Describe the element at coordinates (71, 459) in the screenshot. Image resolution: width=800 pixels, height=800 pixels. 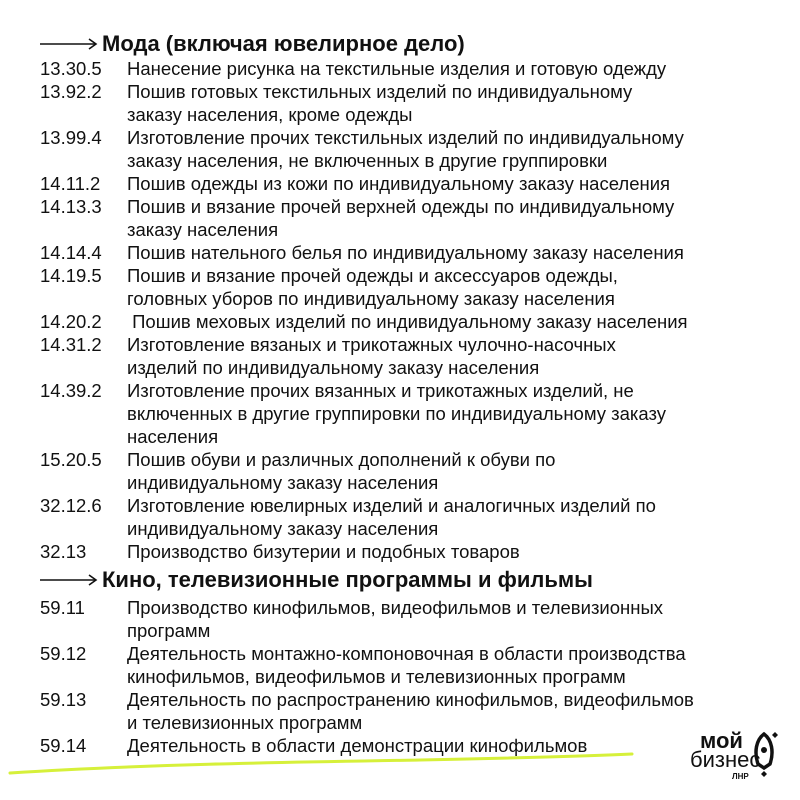
I see `activity-code: 15.20.5` at that location.